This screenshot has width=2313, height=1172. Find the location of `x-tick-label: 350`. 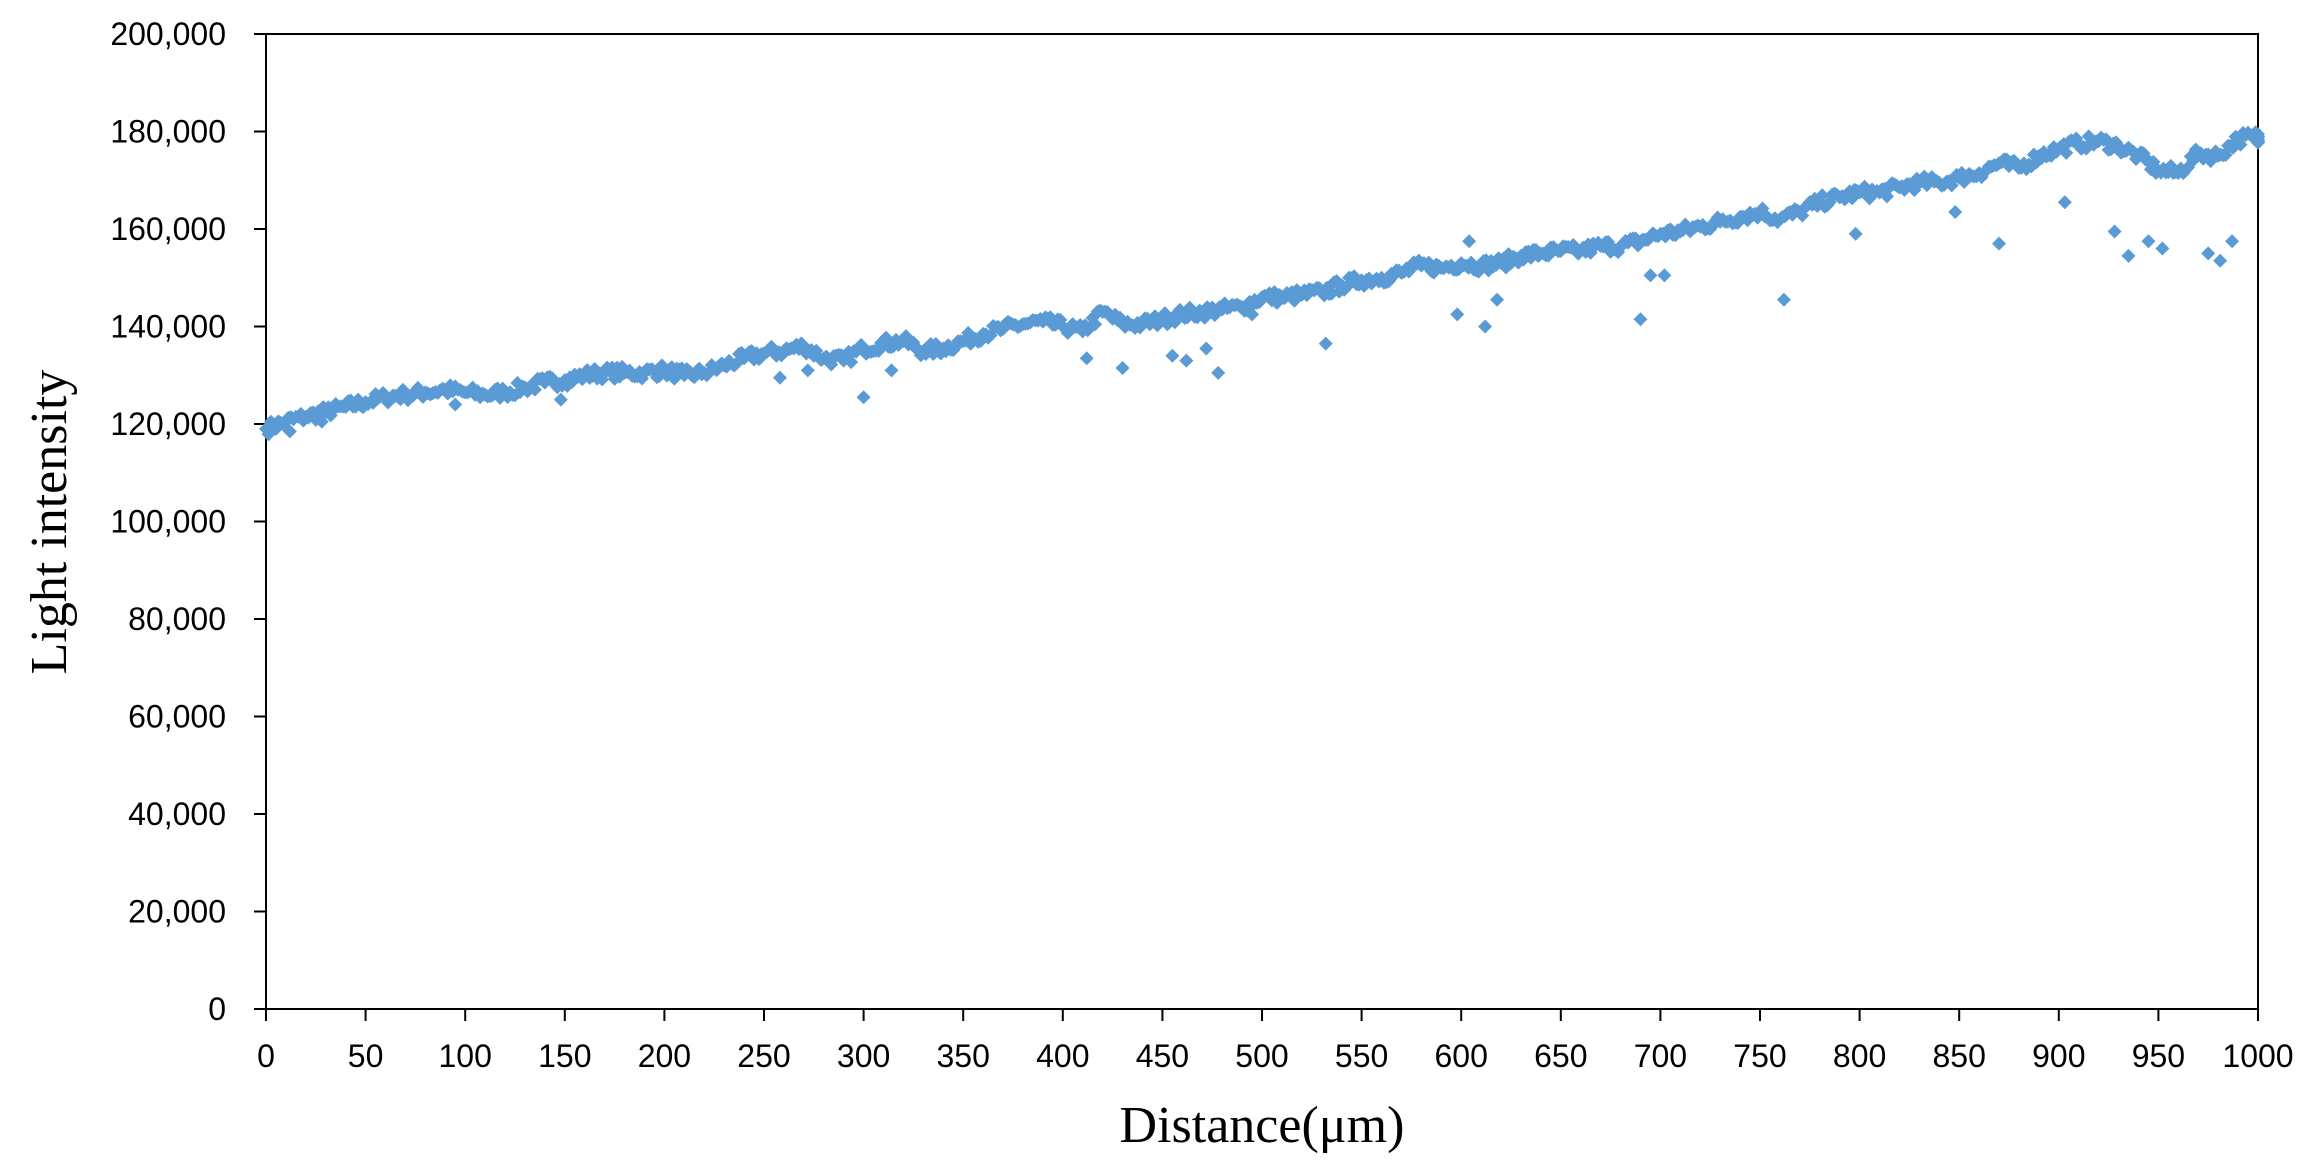

x-tick-label: 350 is located at coordinates (963, 1056).